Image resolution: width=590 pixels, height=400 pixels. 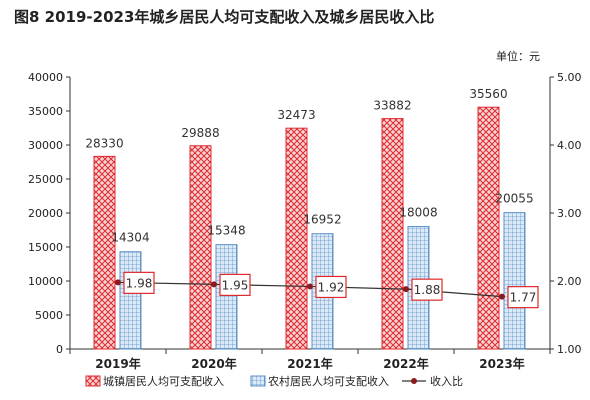 I want to click on y-tick-label: 0, so click(x=59, y=349).